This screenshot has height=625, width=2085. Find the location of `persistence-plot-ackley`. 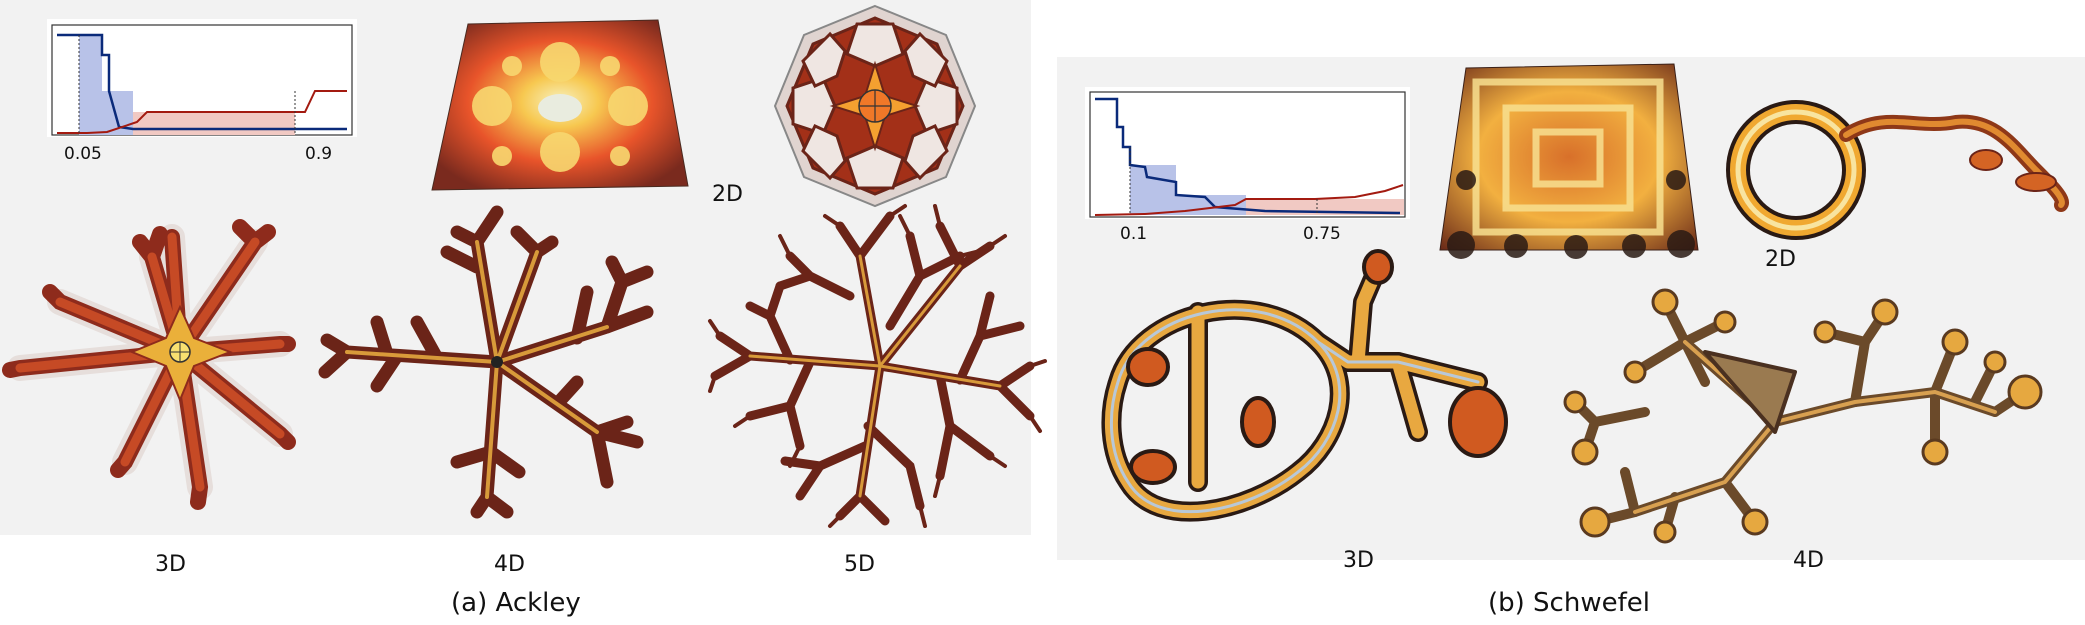

persistence-plot-ackley is located at coordinates (202, 80).